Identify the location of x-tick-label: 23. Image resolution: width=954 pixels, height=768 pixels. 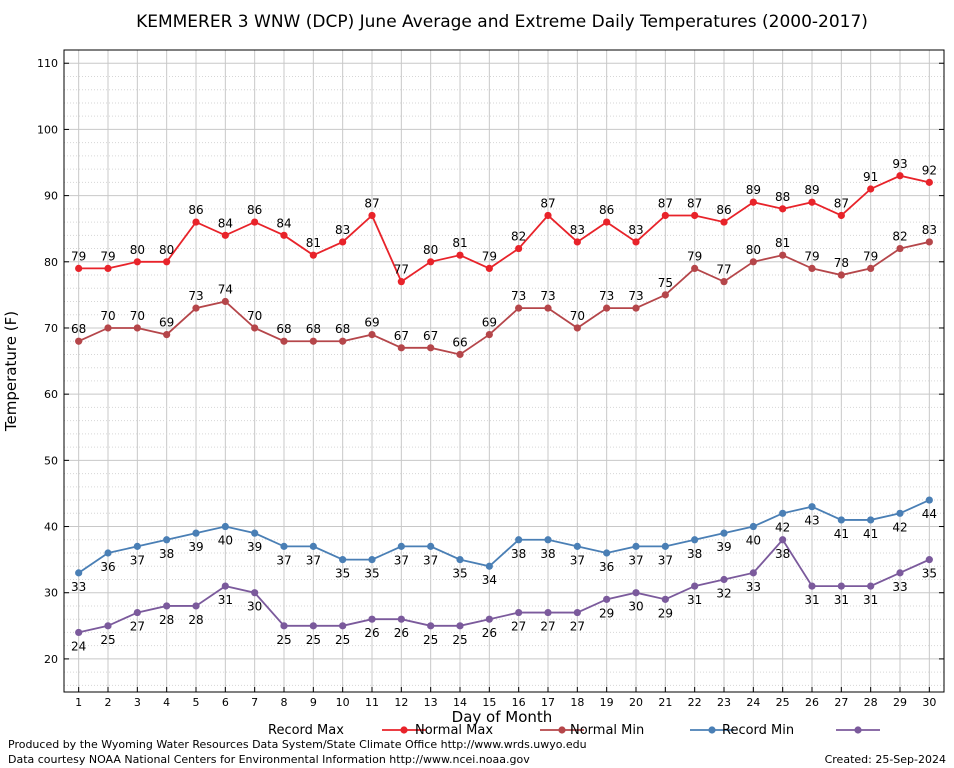
(724, 702).